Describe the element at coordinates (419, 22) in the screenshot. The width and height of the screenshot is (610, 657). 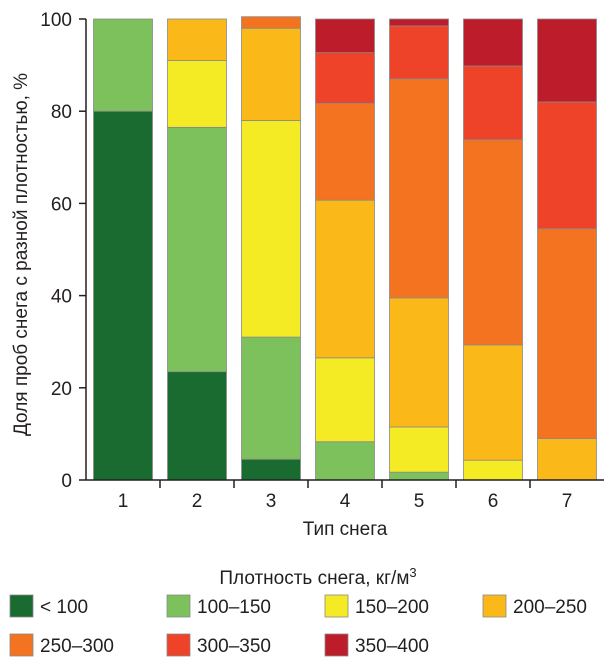
I see `bar-segment-cat5-series7` at that location.